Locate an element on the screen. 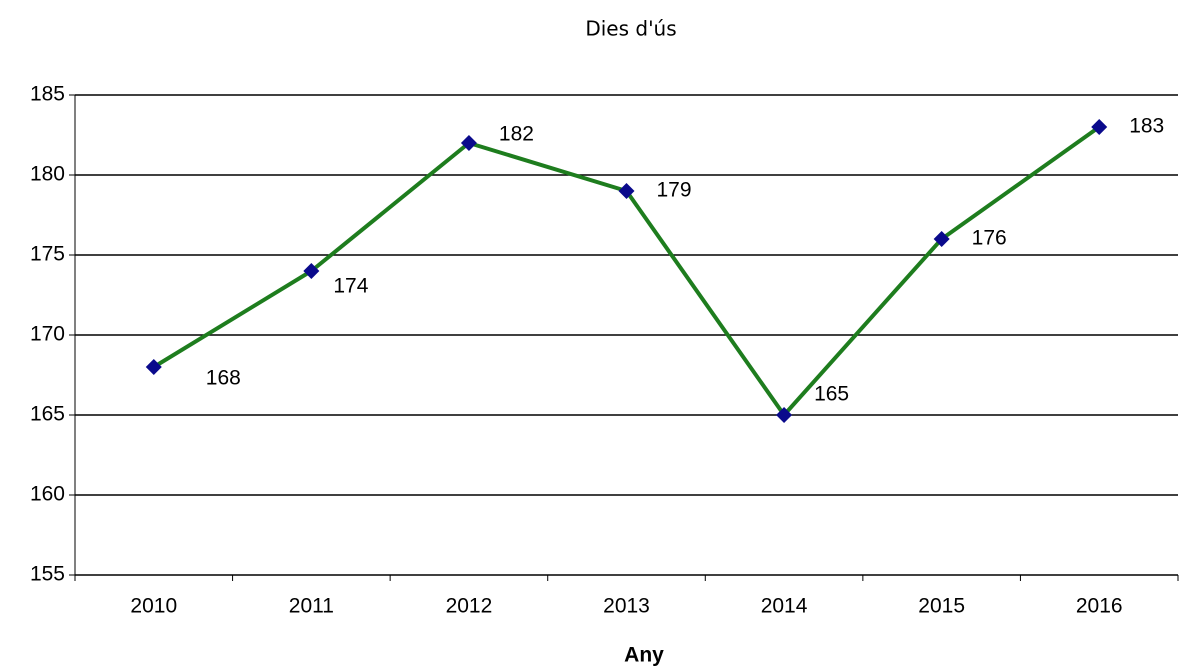  data-label: 182 is located at coordinates (516, 134).